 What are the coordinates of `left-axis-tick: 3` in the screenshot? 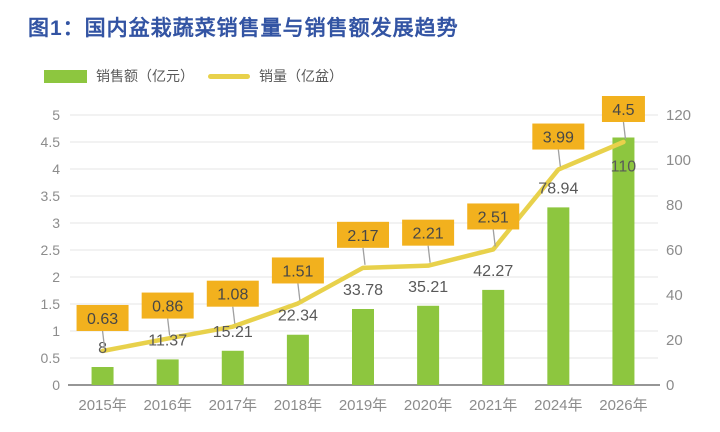 It's located at (56, 223).